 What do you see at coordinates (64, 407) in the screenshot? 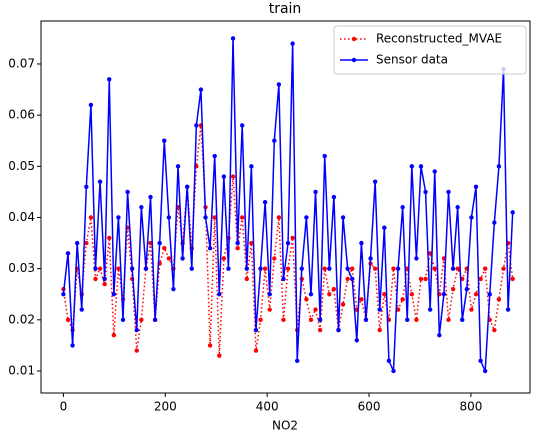
I see `x-tick-label: 0` at bounding box center [64, 407].